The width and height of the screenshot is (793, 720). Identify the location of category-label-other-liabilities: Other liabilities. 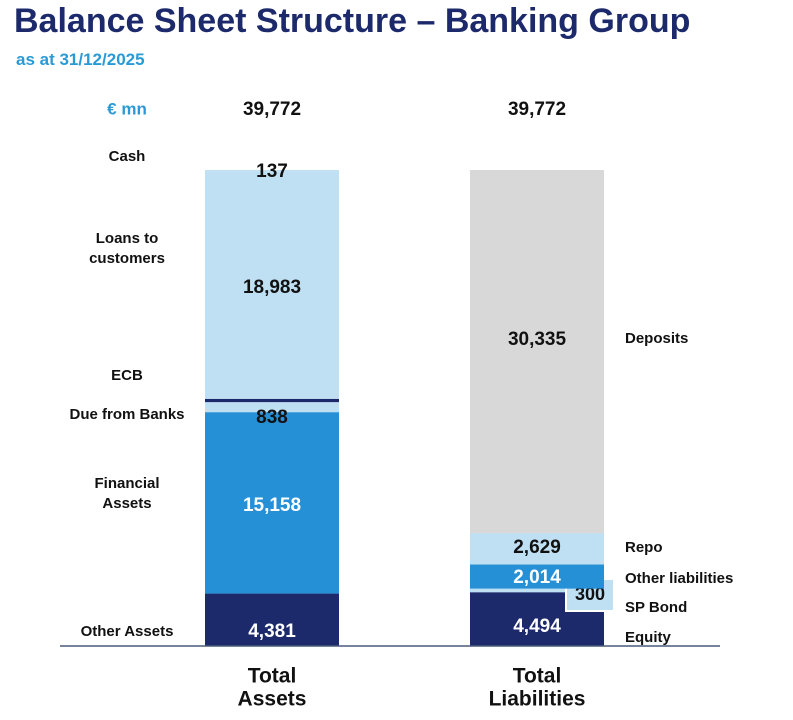
(679, 578).